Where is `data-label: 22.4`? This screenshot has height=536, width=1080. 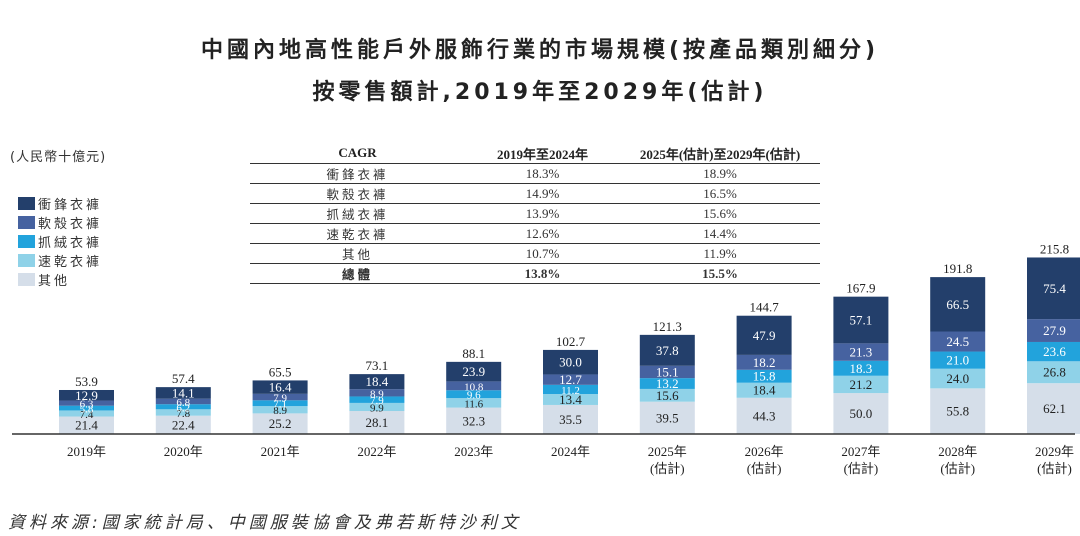
data-label: 22.4 is located at coordinates (183, 424).